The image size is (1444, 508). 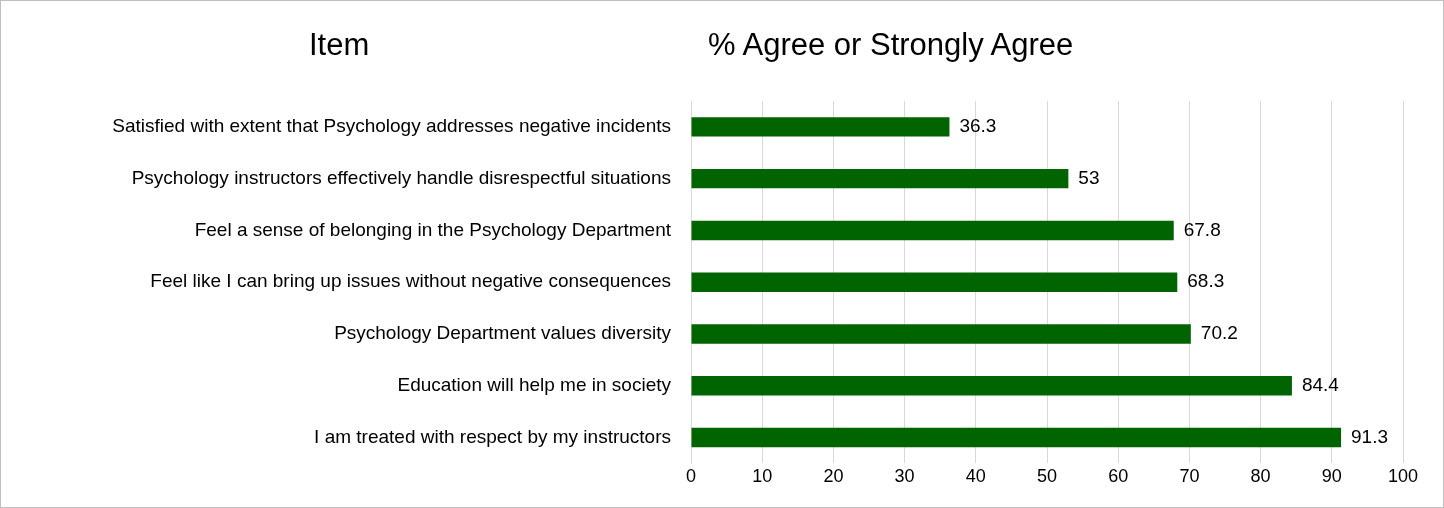 I want to click on x-tick-label: 50, so click(x=1047, y=476).